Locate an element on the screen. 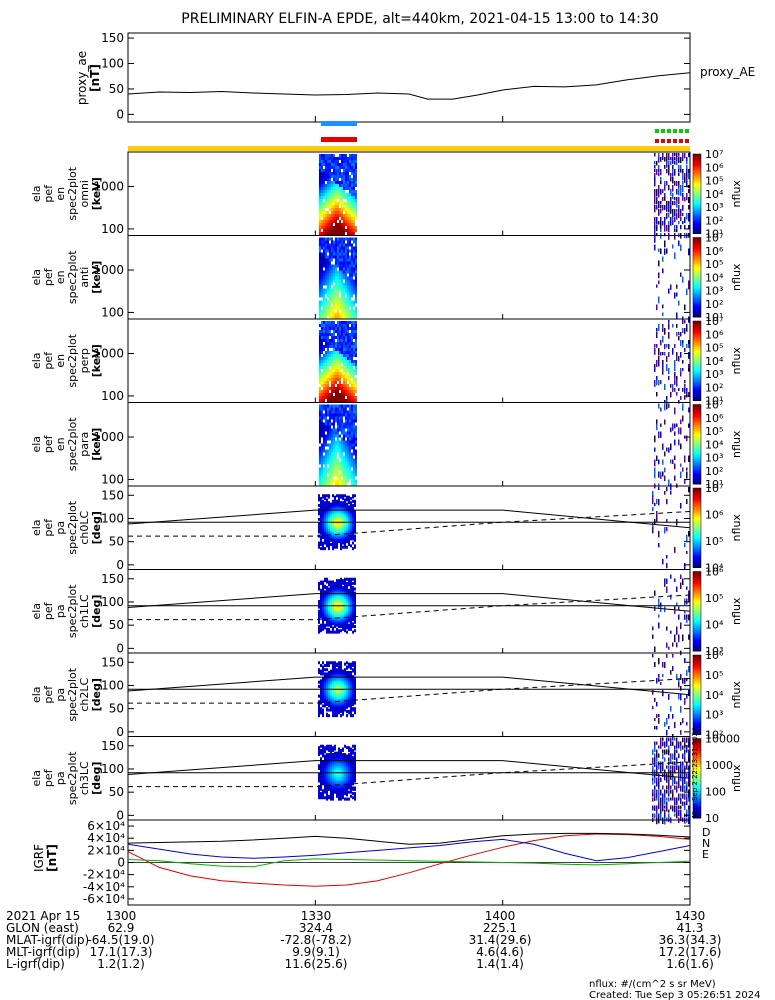  energy-spectrogram-2-colorbar-tick-label: 10⁵ is located at coordinates (714, 264).